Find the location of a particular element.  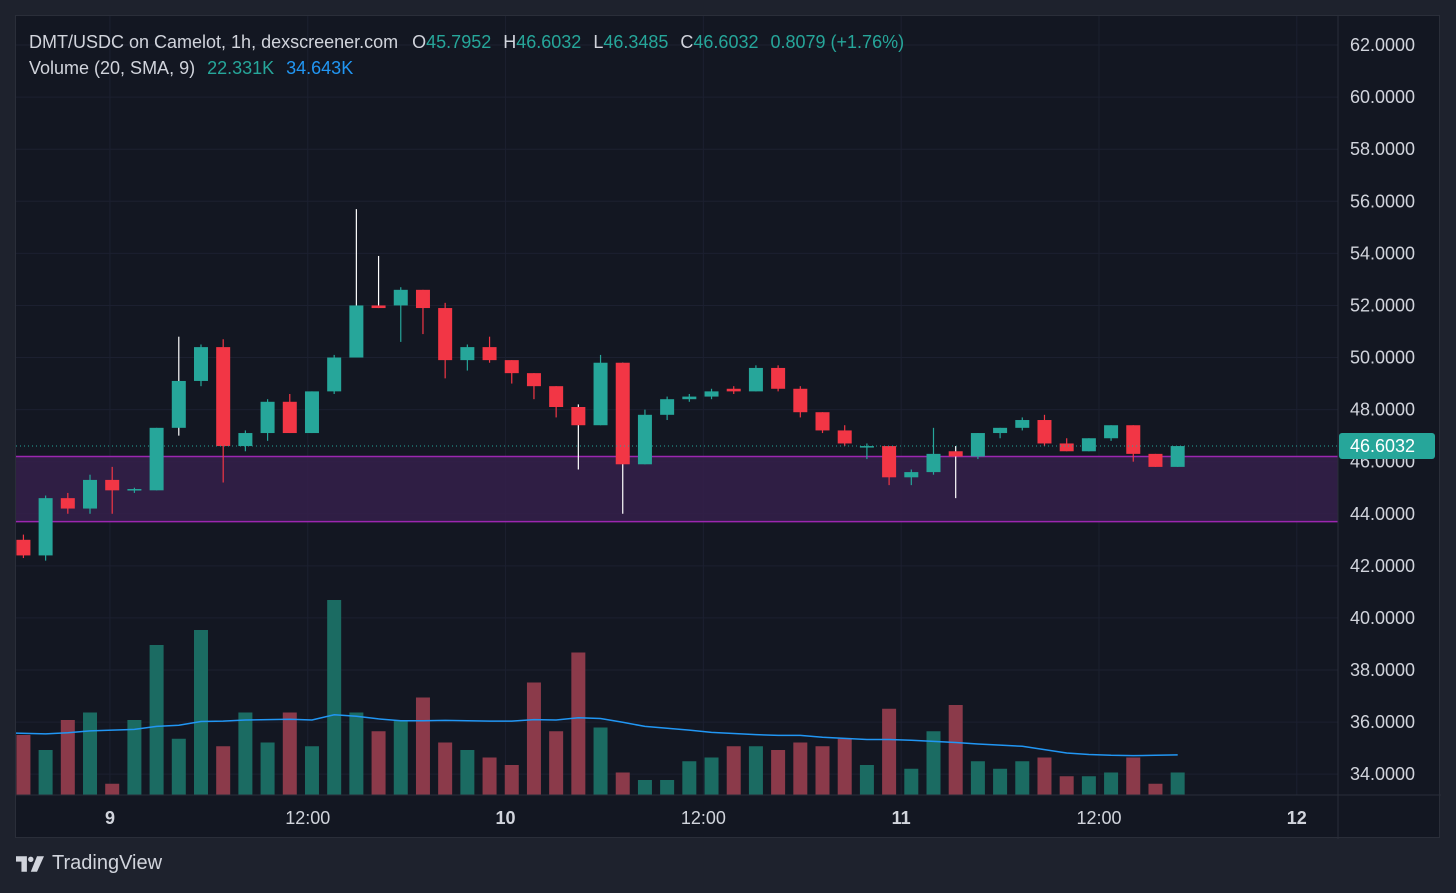

open-value: 45.7952 is located at coordinates (459, 42).